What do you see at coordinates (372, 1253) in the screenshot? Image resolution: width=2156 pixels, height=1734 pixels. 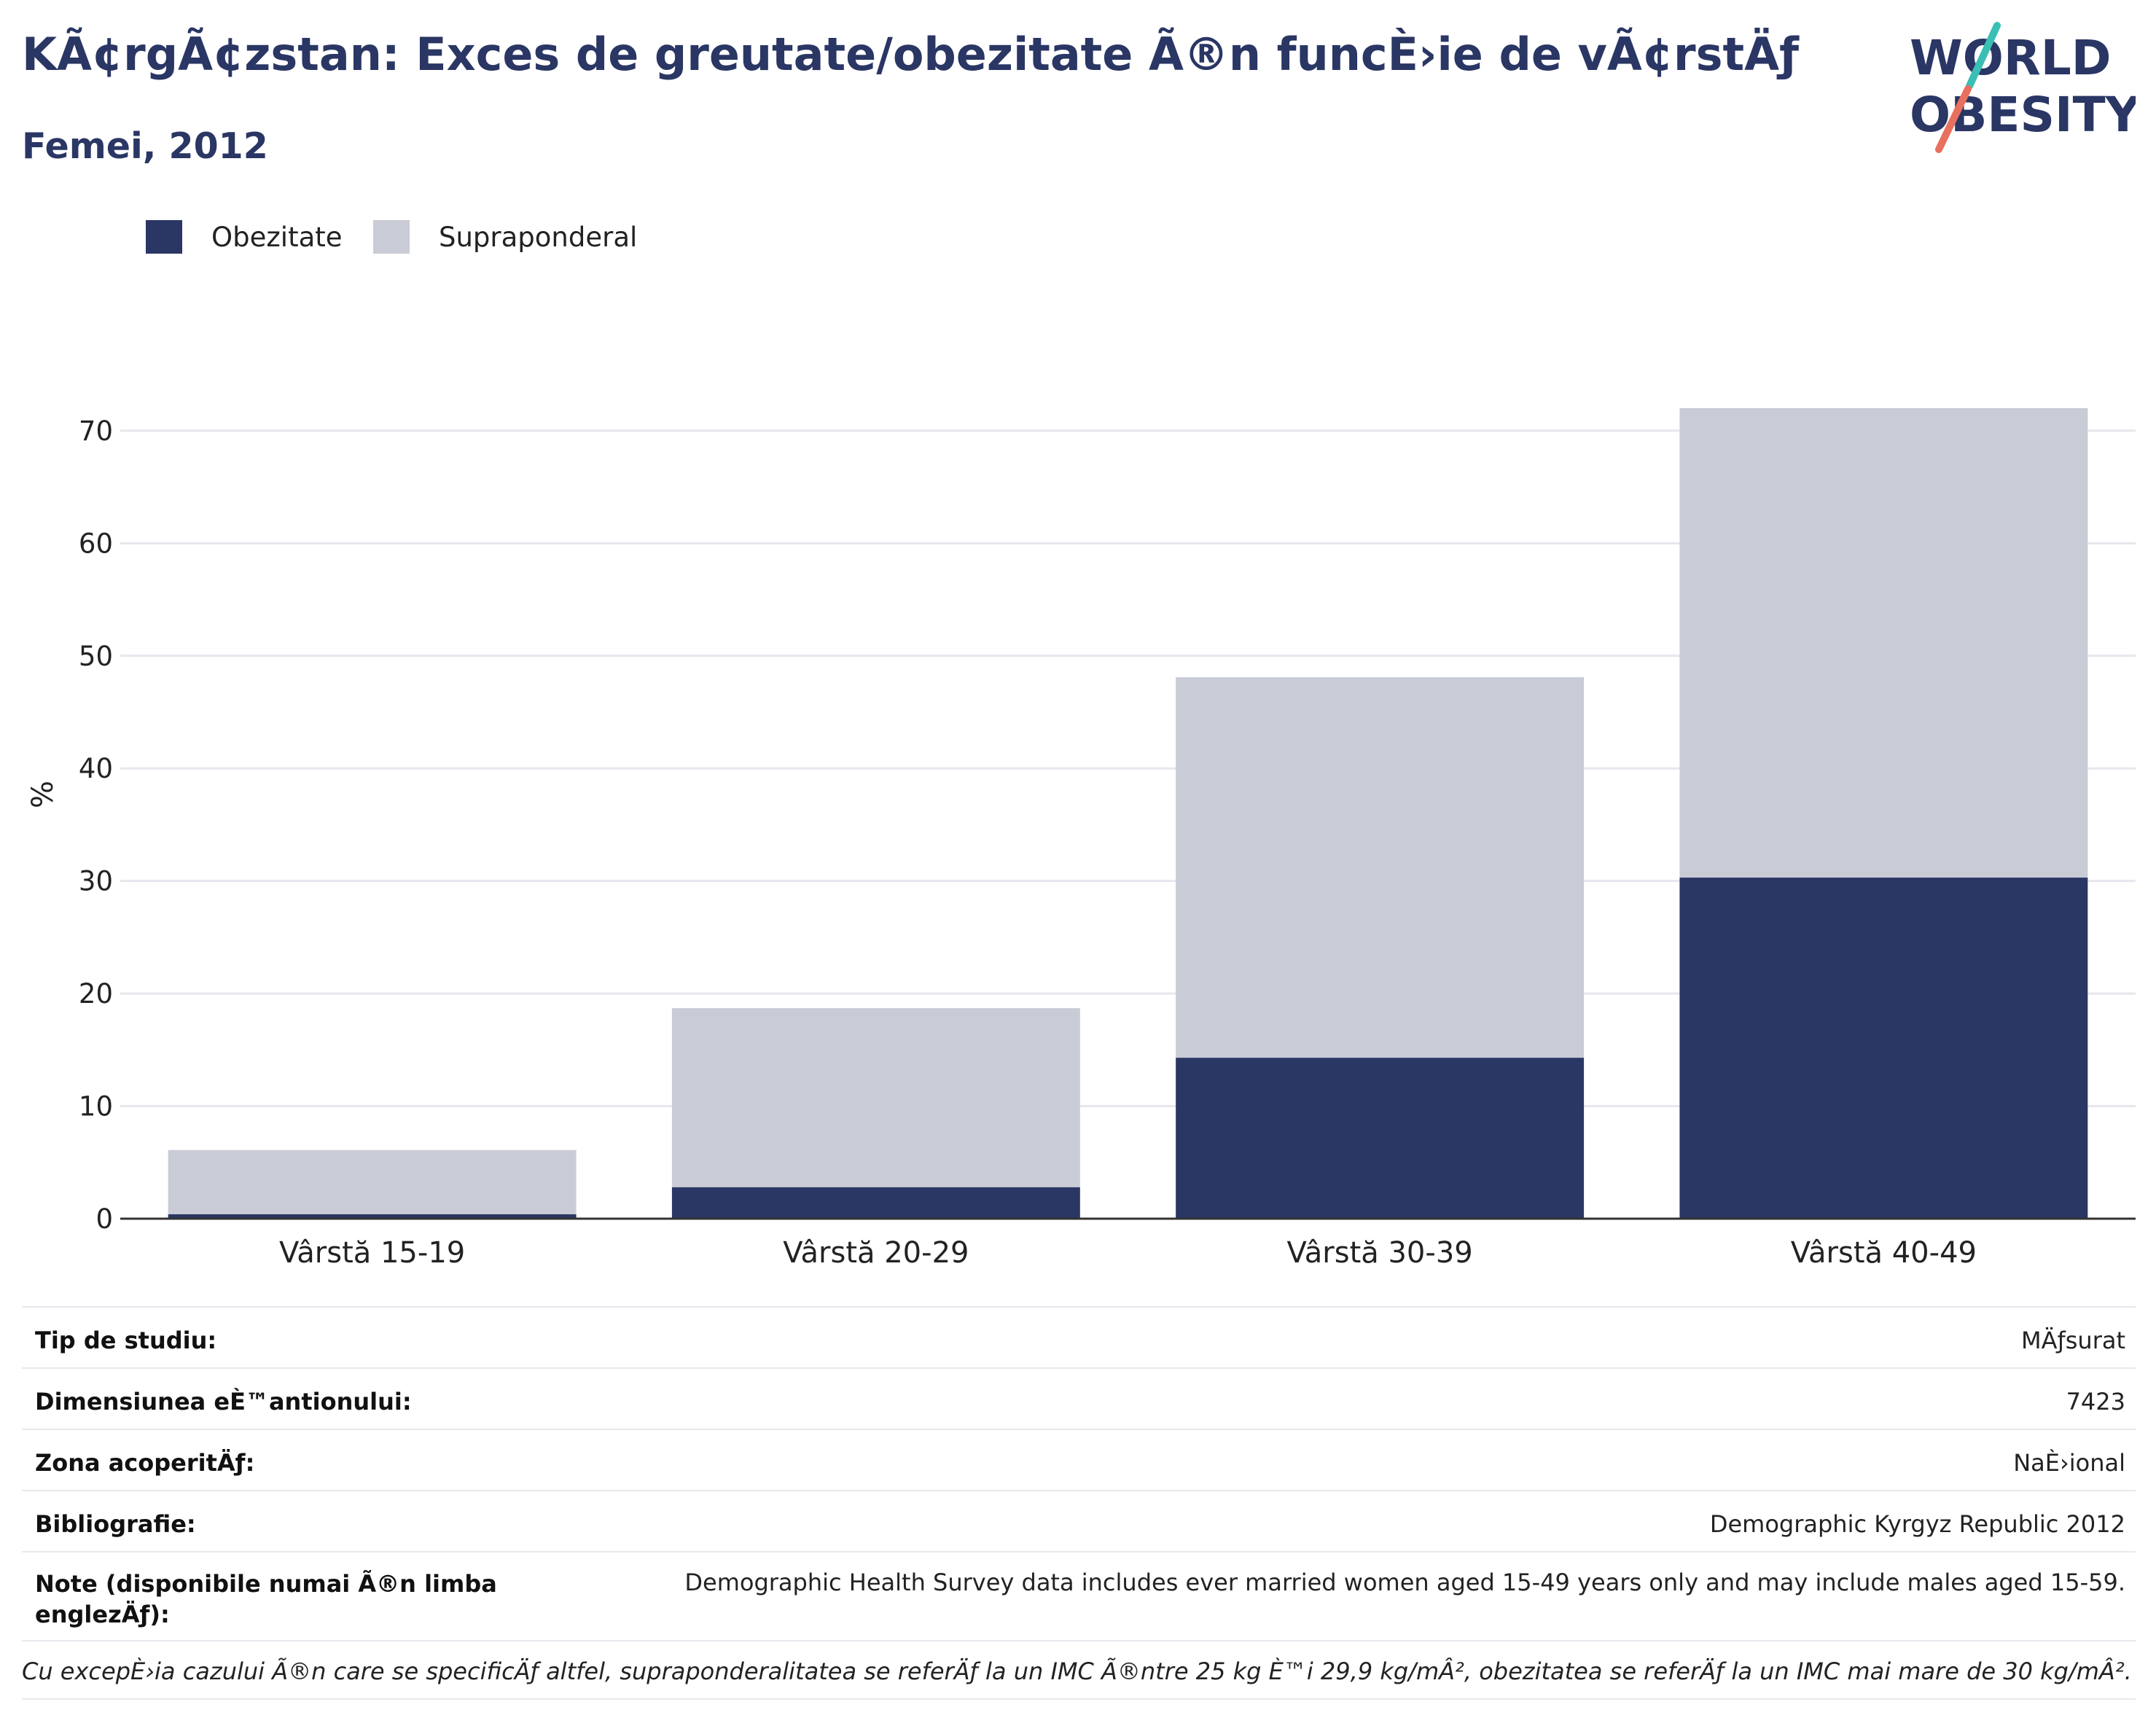 I see `x-tick-label: Vârstă 15-19` at bounding box center [372, 1253].